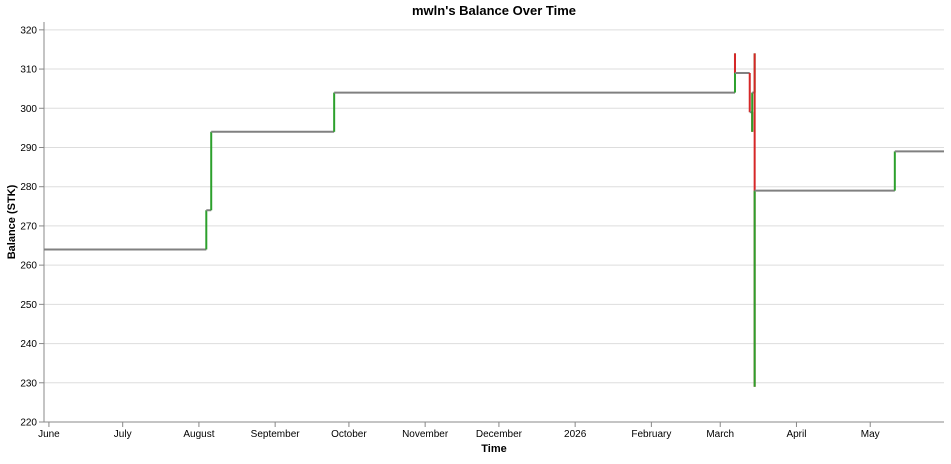  Describe the element at coordinates (28, 383) in the screenshot. I see `y-tick-label: 230` at that location.